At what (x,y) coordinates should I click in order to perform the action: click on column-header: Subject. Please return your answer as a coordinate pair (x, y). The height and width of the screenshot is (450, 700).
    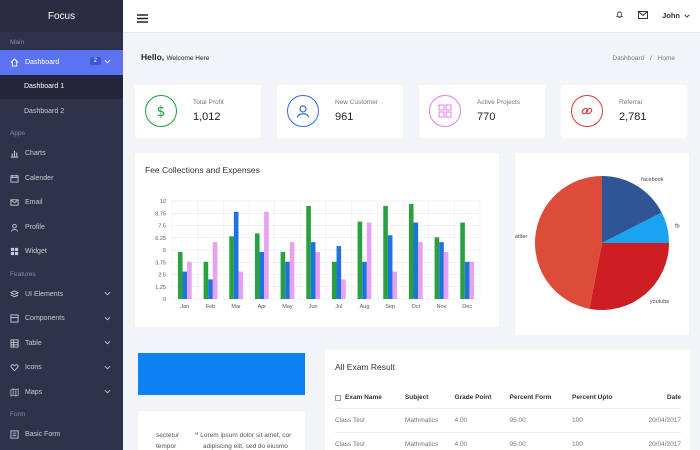
    Looking at the image, I should click on (429, 398).